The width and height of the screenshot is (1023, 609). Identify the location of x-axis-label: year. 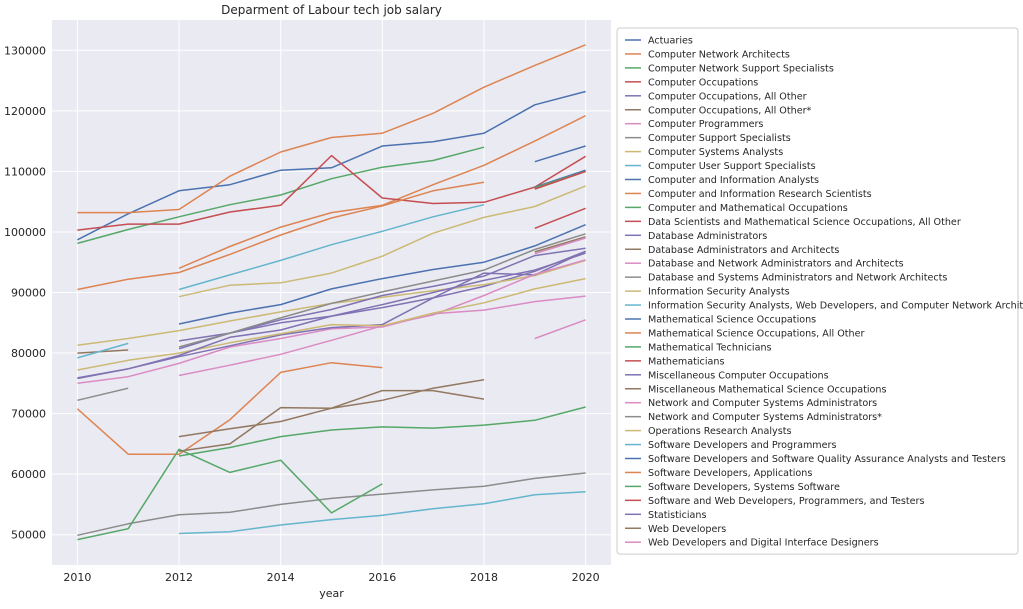
(331, 593).